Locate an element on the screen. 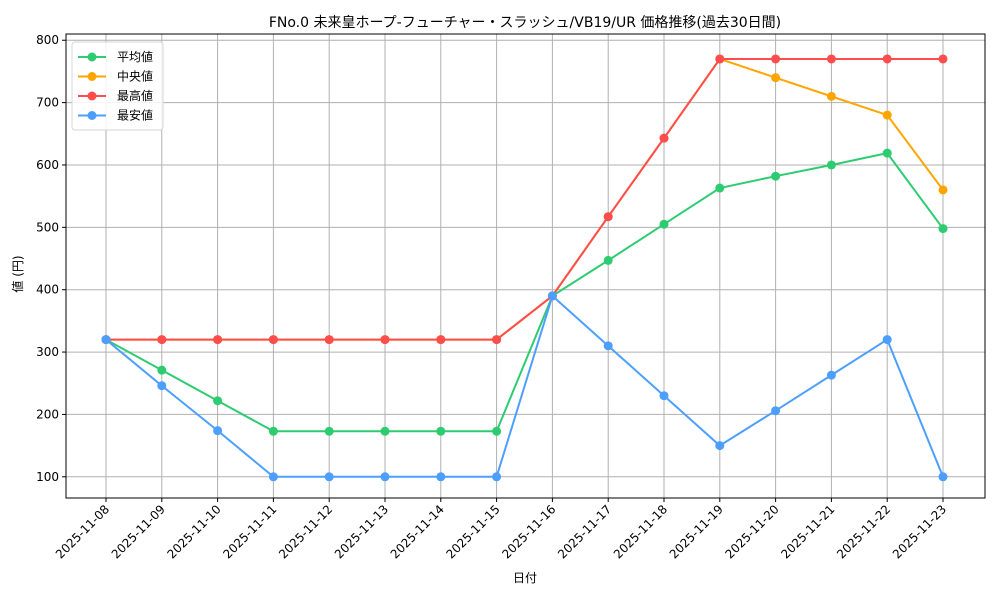 The width and height of the screenshot is (1000, 600). legend-box is located at coordinates (117, 86).